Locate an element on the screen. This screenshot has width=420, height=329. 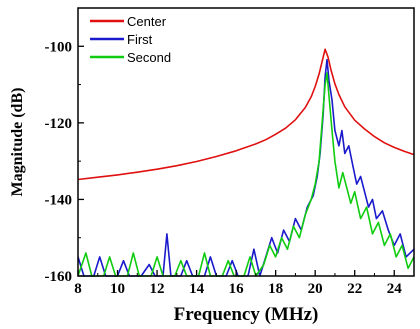
legend-label-first: First is located at coordinates (140, 39).